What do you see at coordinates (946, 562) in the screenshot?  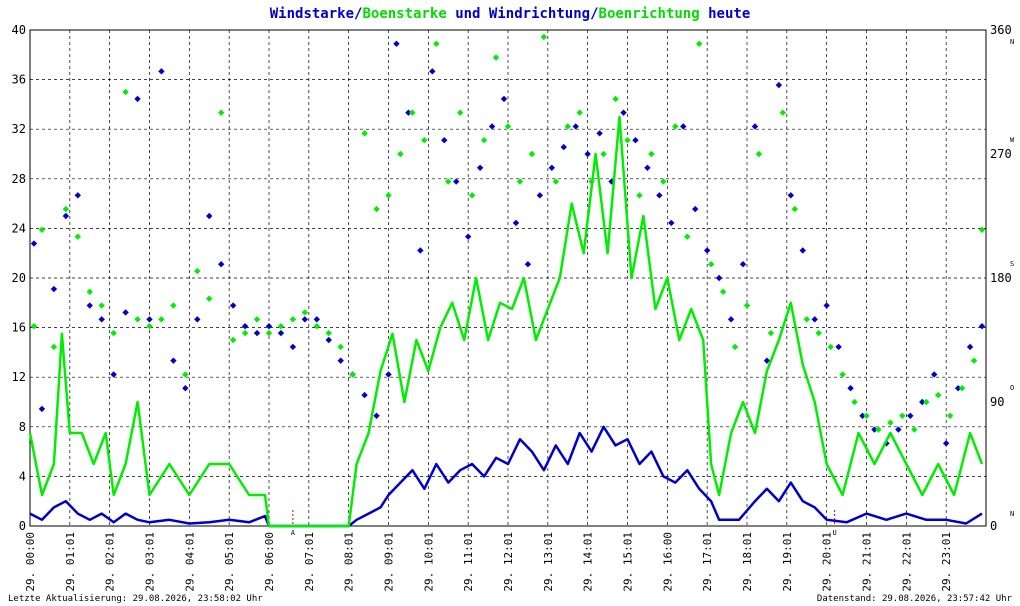 I see `x-tick-label-23: 29. 23:01` at bounding box center [946, 562].